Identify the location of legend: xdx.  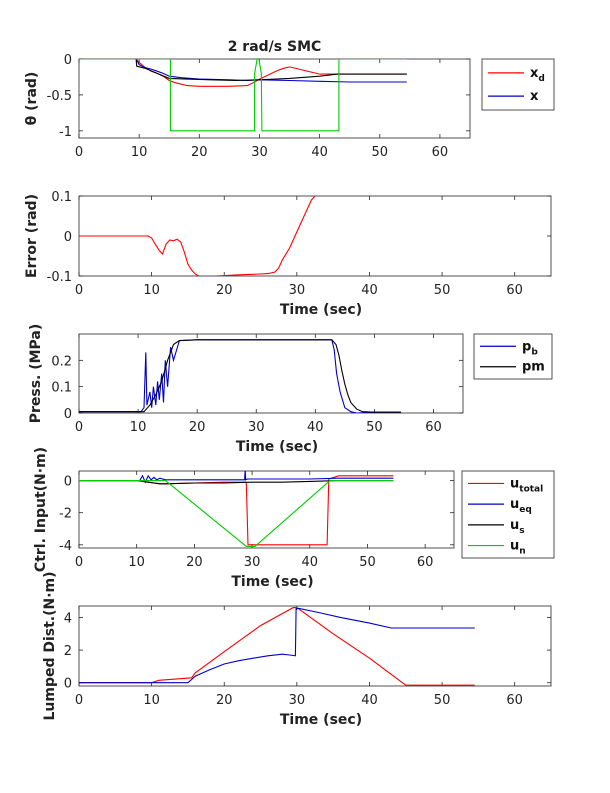
(518, 84).